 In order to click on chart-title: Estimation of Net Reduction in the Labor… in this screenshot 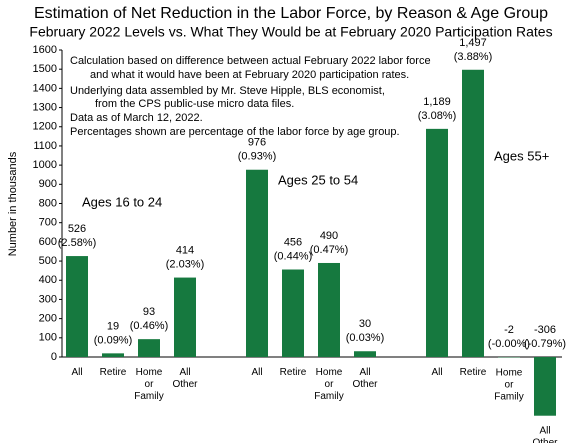, I will do `click(291, 13)`.